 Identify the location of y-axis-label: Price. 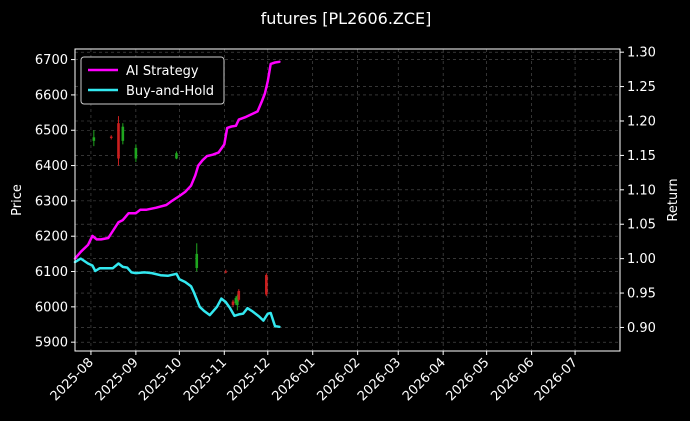
(17, 200).